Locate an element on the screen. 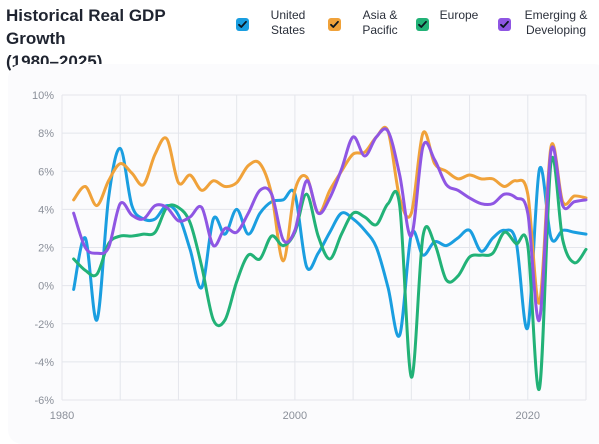  y-tick-label: -6% is located at coordinates (44, 401).